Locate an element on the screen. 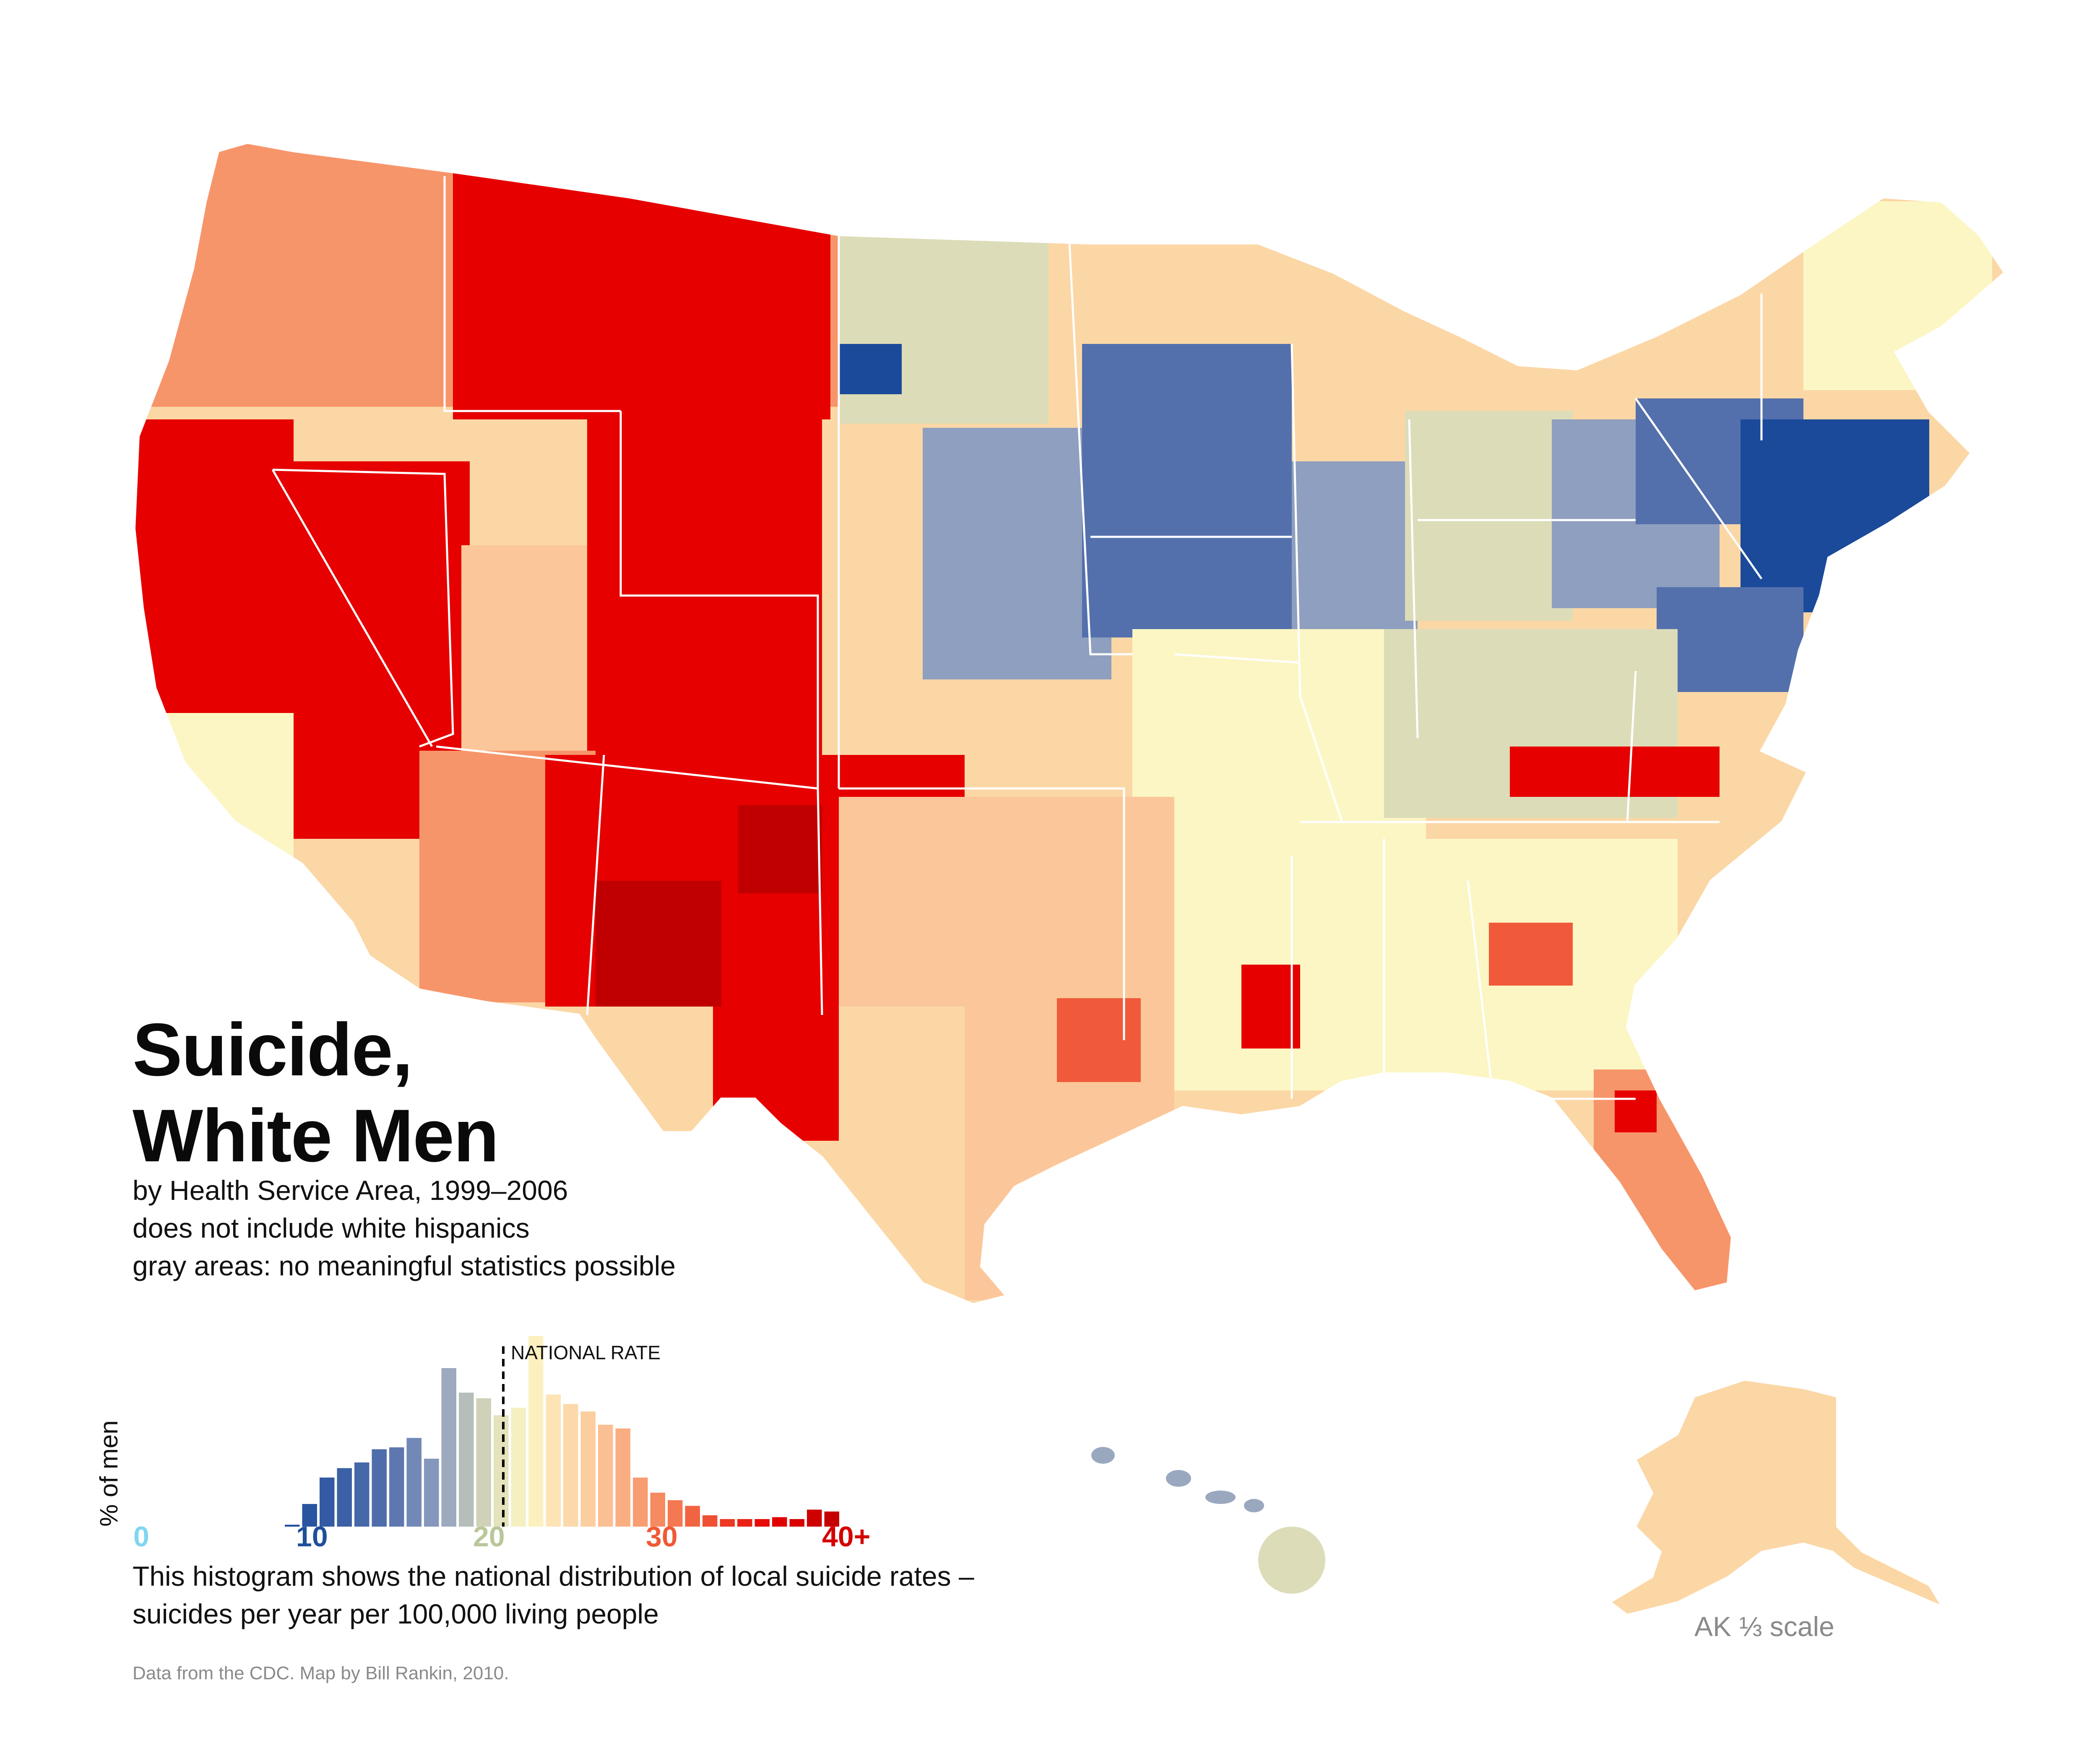 The image size is (2097, 1764). x-tick-40plus: 40+ is located at coordinates (846, 1537).